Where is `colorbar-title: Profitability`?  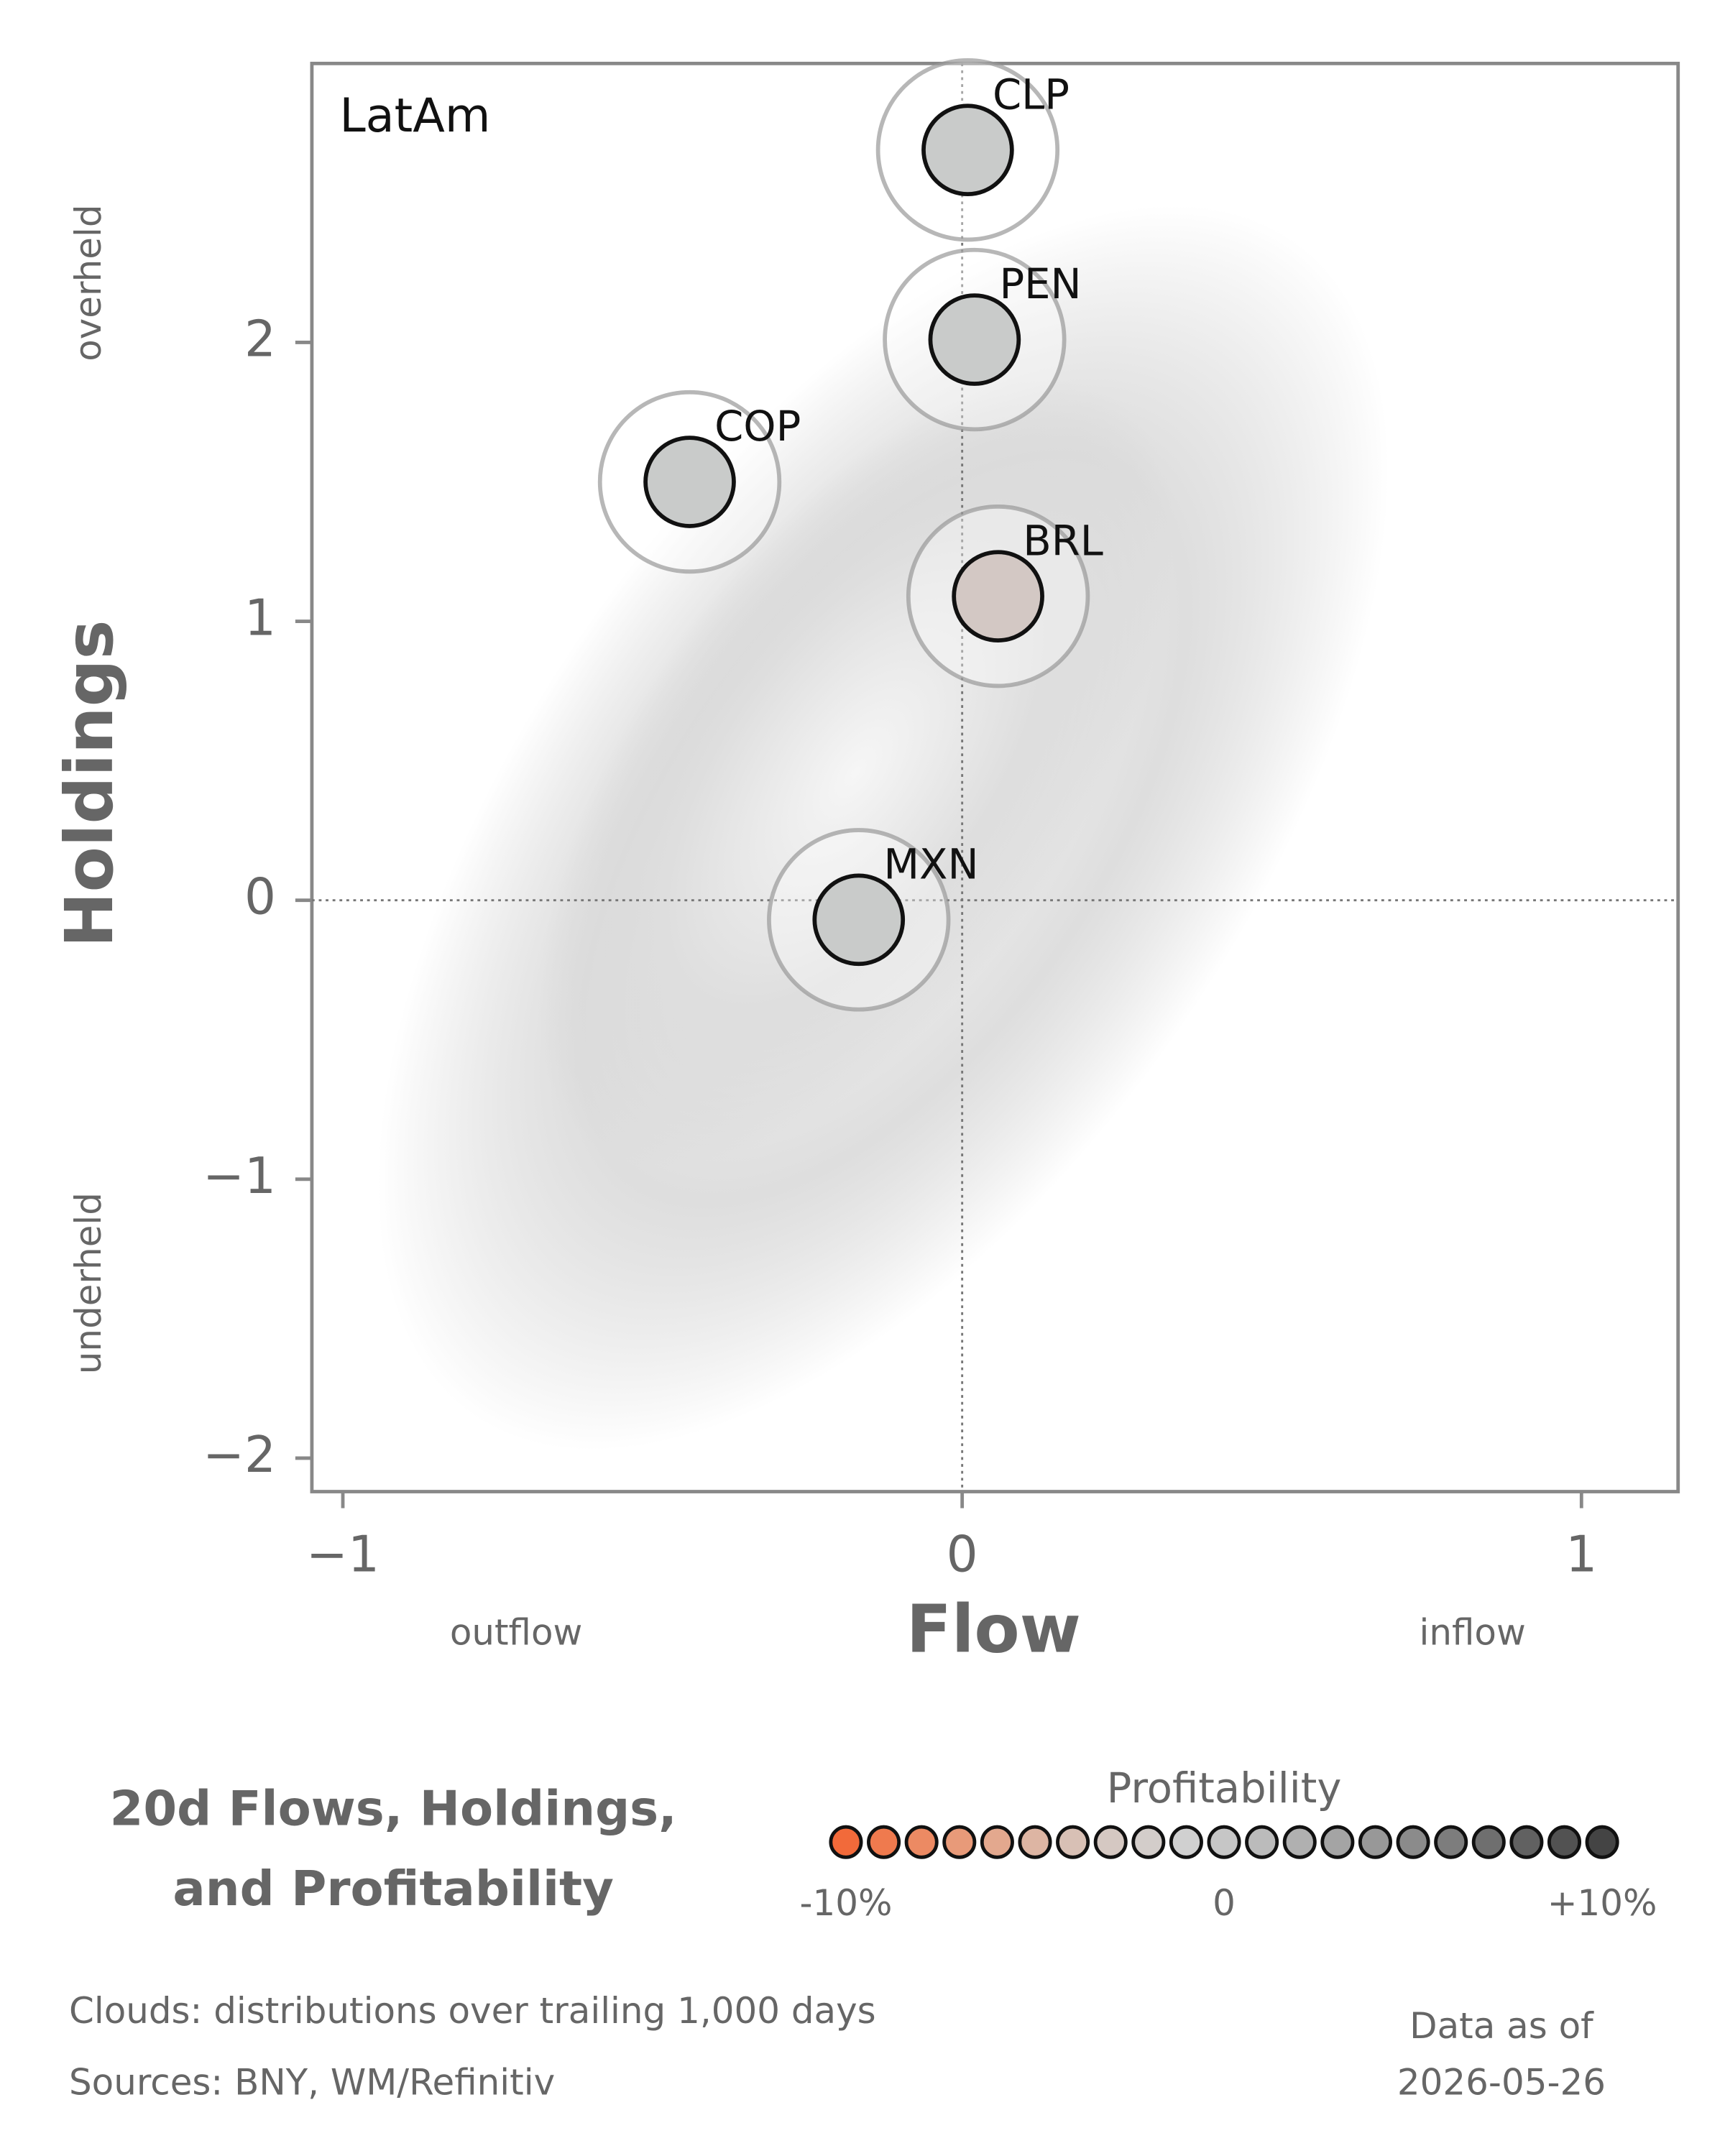 colorbar-title: Profitability is located at coordinates (1224, 1788).